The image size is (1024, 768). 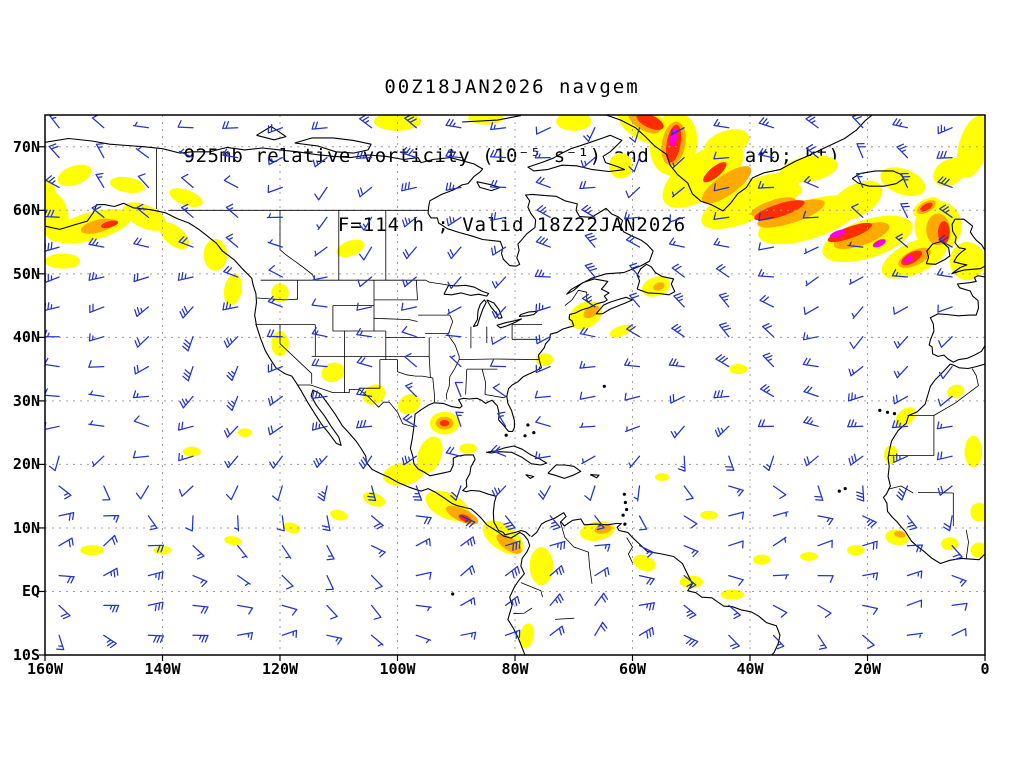 What do you see at coordinates (867, 669) in the screenshot?
I see `lon-label-20W: 20W` at bounding box center [867, 669].